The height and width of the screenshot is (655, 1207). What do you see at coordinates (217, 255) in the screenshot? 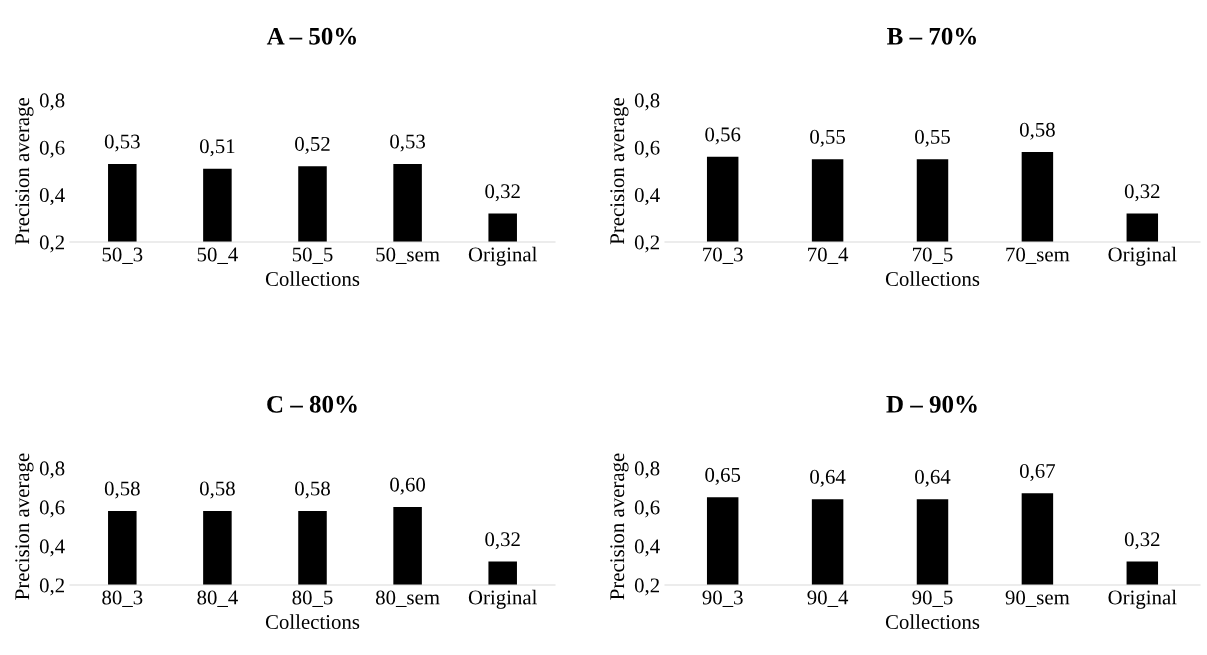
I see `x-tick-label: 50_4` at bounding box center [217, 255].